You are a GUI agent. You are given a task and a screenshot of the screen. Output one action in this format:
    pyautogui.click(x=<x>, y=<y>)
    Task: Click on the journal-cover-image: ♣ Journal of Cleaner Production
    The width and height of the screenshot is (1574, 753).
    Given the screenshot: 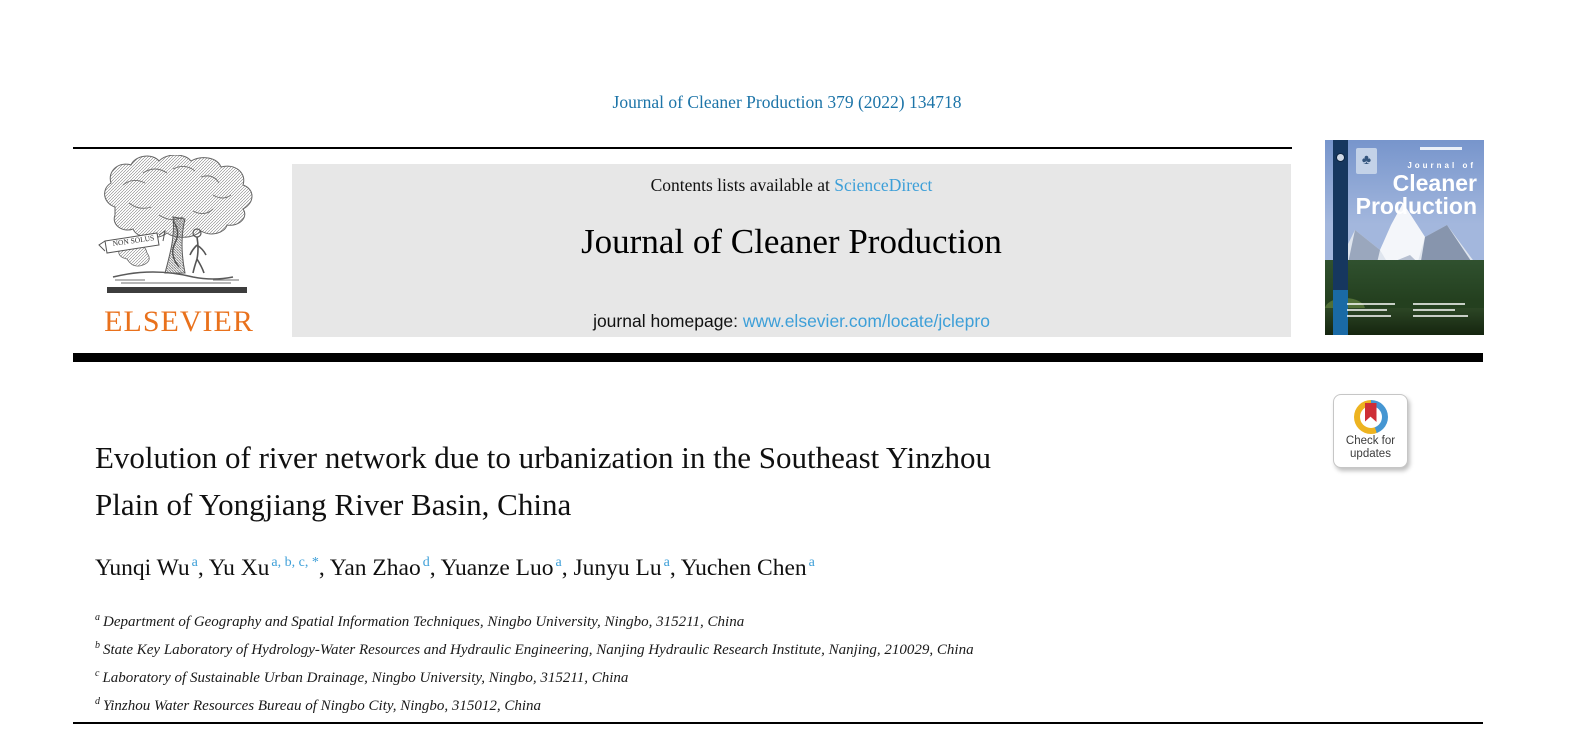 What is the action you would take?
    pyautogui.click(x=1404, y=237)
    